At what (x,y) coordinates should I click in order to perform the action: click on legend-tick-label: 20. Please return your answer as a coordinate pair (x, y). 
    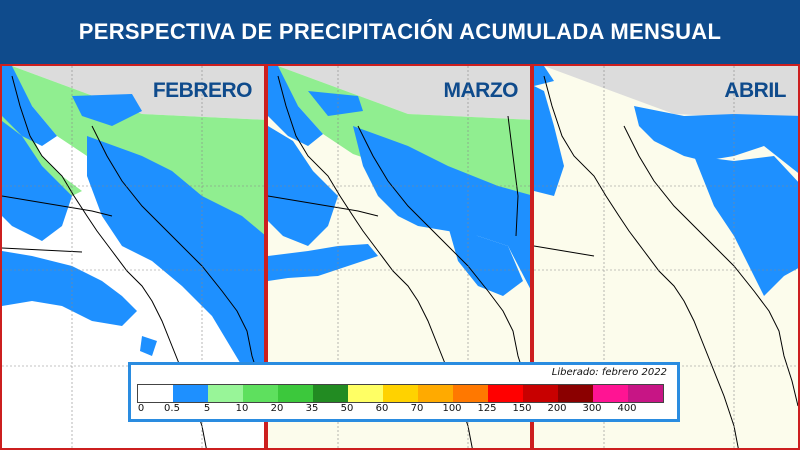
    Looking at the image, I should click on (277, 408).